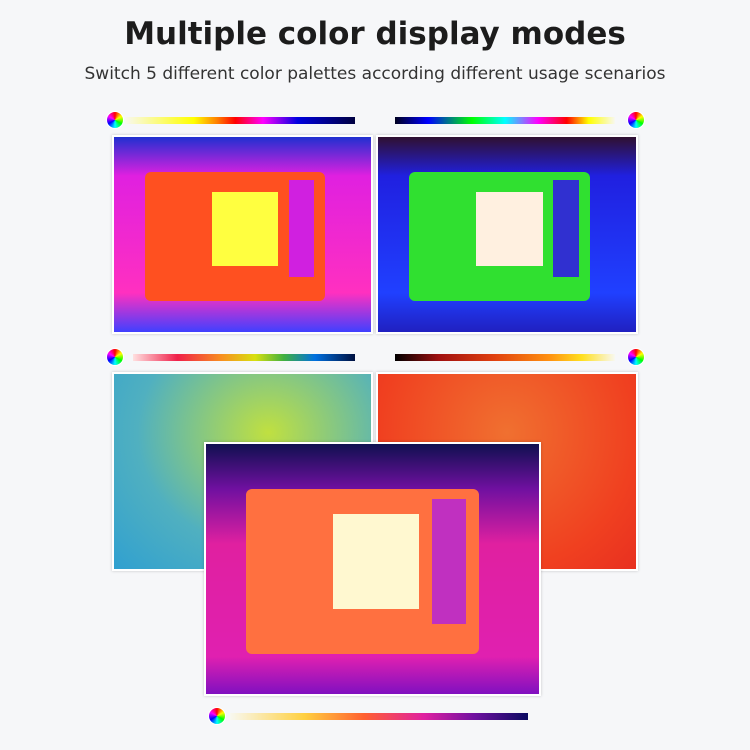 The image size is (750, 750). I want to click on palette-bar-high-contrast, so click(244, 357).